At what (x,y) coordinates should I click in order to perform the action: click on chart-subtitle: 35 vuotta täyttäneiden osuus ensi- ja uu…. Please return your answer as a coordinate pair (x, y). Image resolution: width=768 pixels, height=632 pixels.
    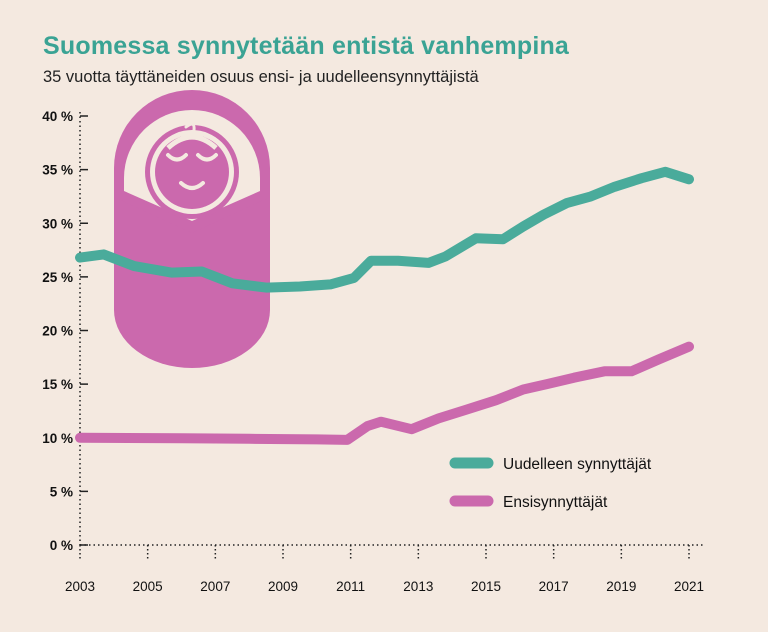
    Looking at the image, I should click on (261, 77).